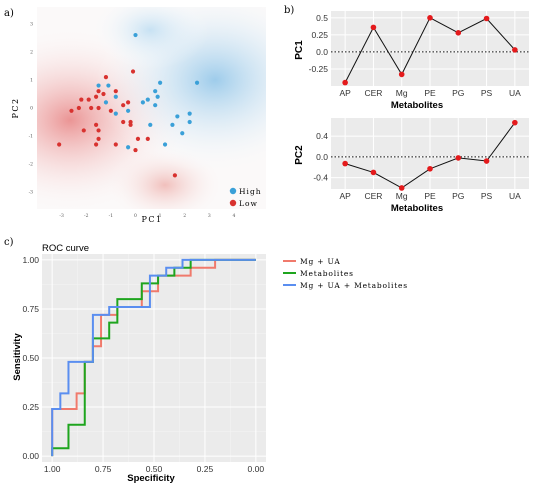 This screenshot has width=550, height=489. I want to click on pc2-x-tick-label: UA, so click(515, 196).